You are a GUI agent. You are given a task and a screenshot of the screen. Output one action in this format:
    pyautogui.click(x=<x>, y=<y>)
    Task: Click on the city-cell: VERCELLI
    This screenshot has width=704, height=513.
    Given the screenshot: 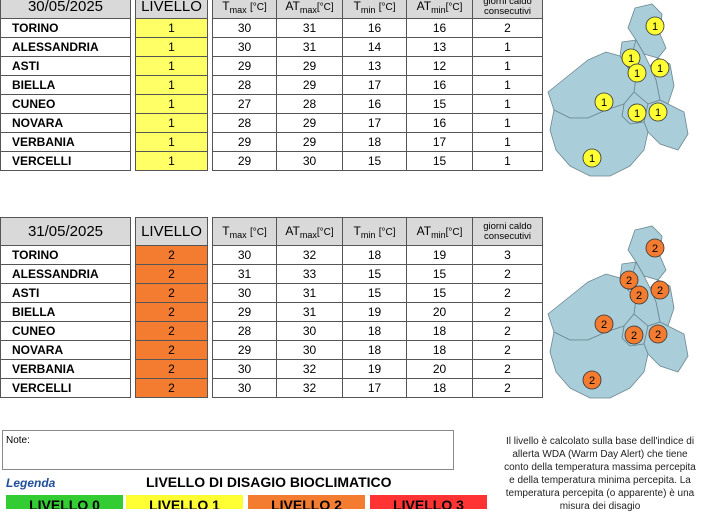 What is the action you would take?
    pyautogui.click(x=65, y=388)
    